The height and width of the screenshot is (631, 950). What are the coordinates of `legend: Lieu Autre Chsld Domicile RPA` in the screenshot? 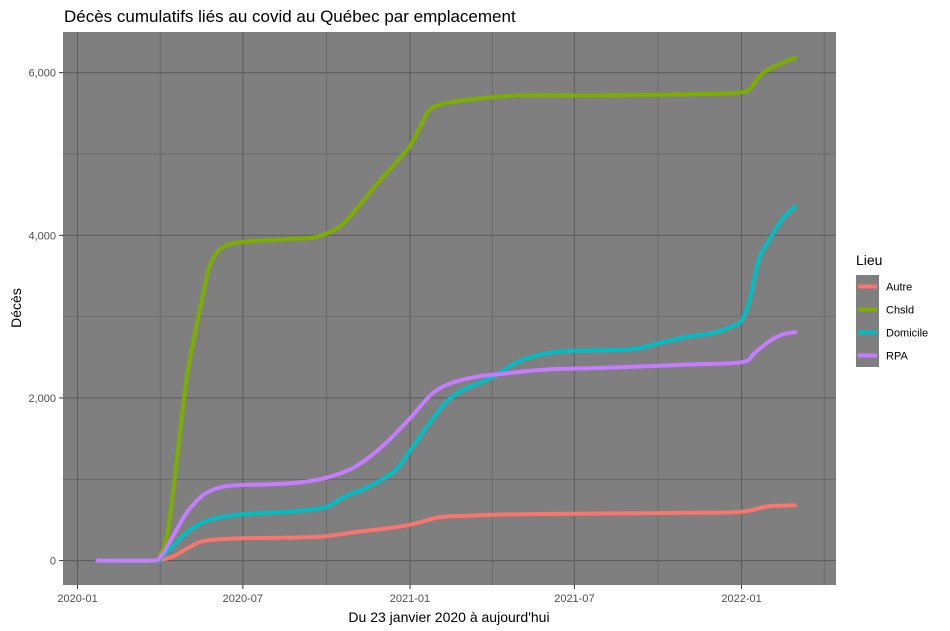 It's located at (892, 309).